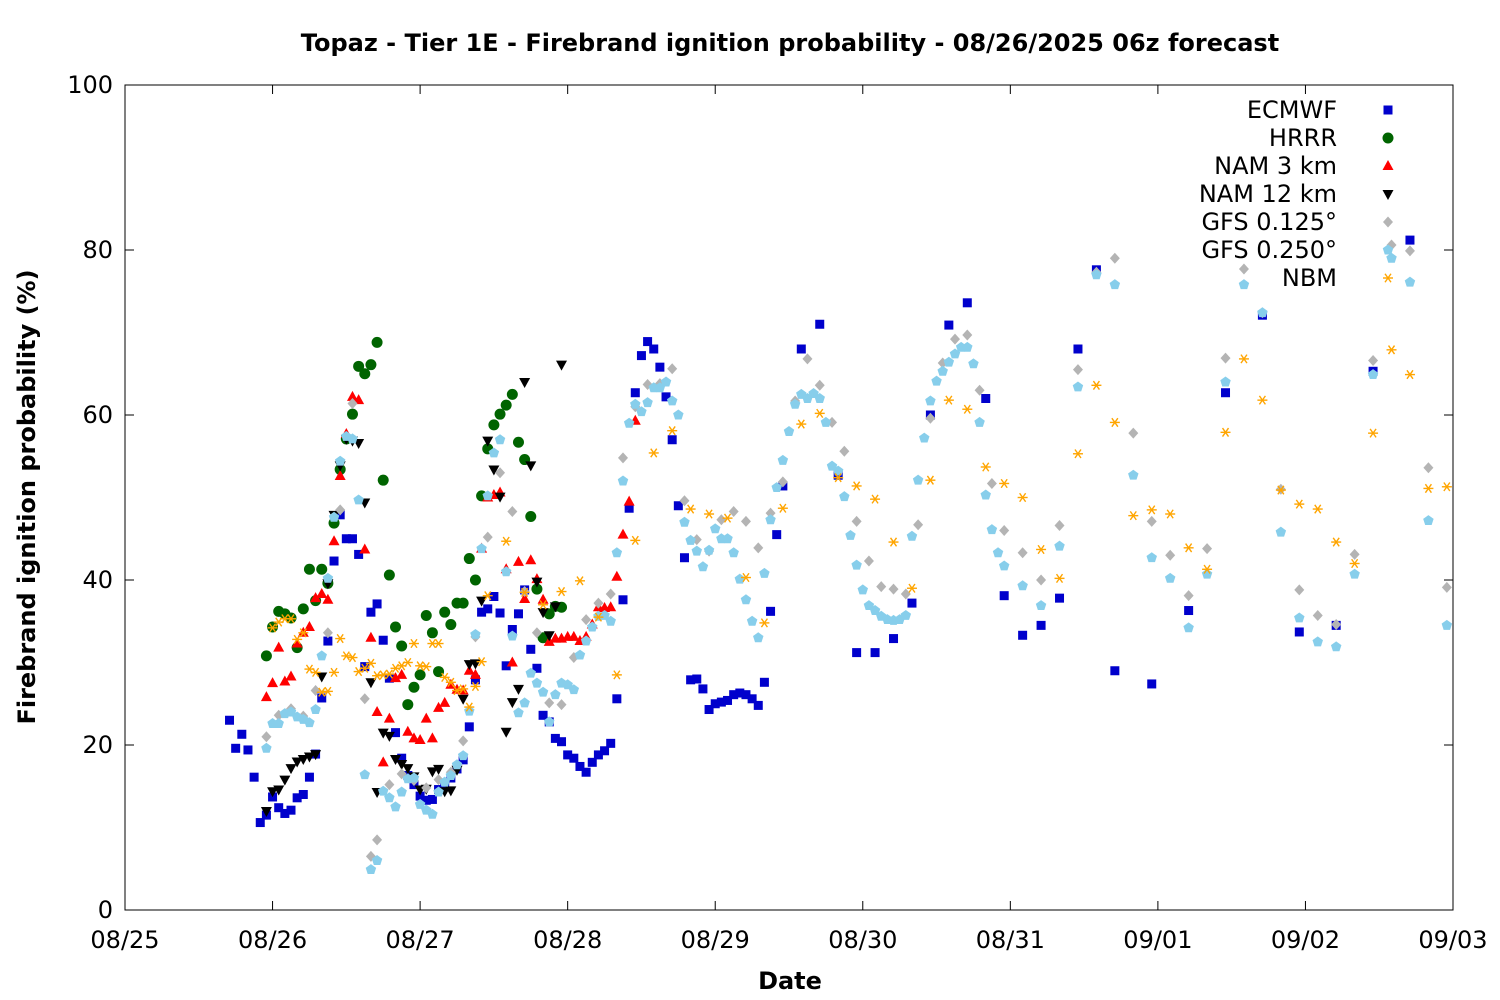  I want to click on x-tick-label: 08/30, so click(862, 940).